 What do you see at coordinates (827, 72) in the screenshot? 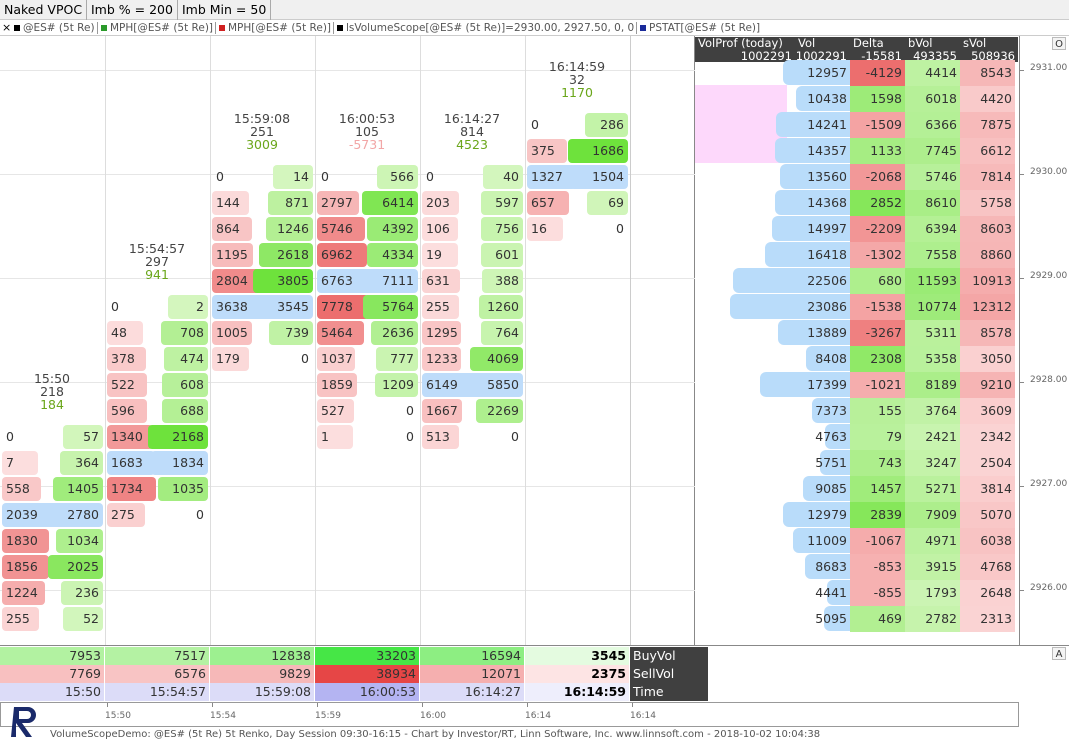
I see `profile-vol: 12957` at bounding box center [827, 72].